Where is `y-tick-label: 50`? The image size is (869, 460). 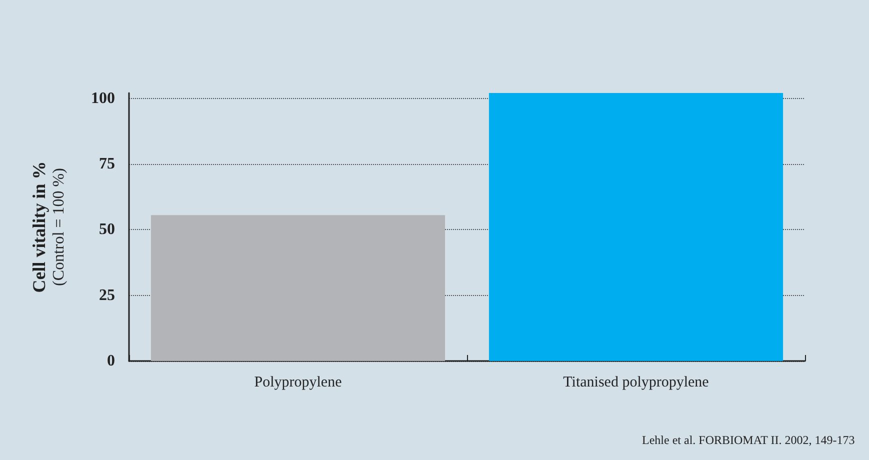 y-tick-label: 50 is located at coordinates (107, 229).